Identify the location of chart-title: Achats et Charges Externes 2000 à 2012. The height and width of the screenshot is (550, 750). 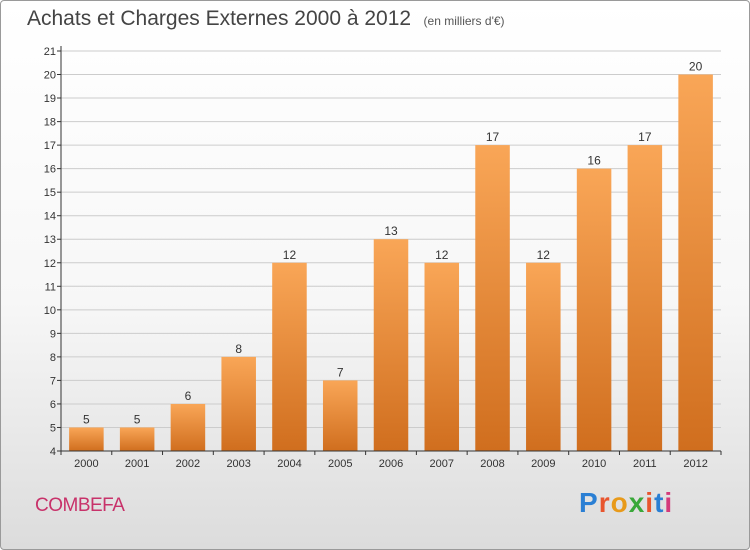
(219, 18).